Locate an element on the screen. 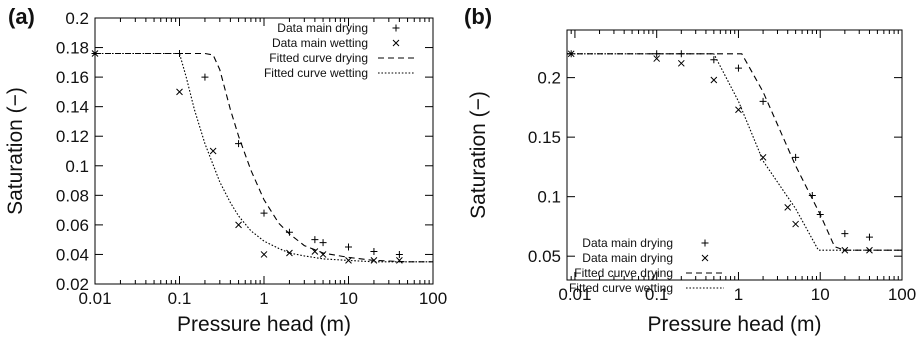  y-tick-label: 0.18 is located at coordinates (72, 48).